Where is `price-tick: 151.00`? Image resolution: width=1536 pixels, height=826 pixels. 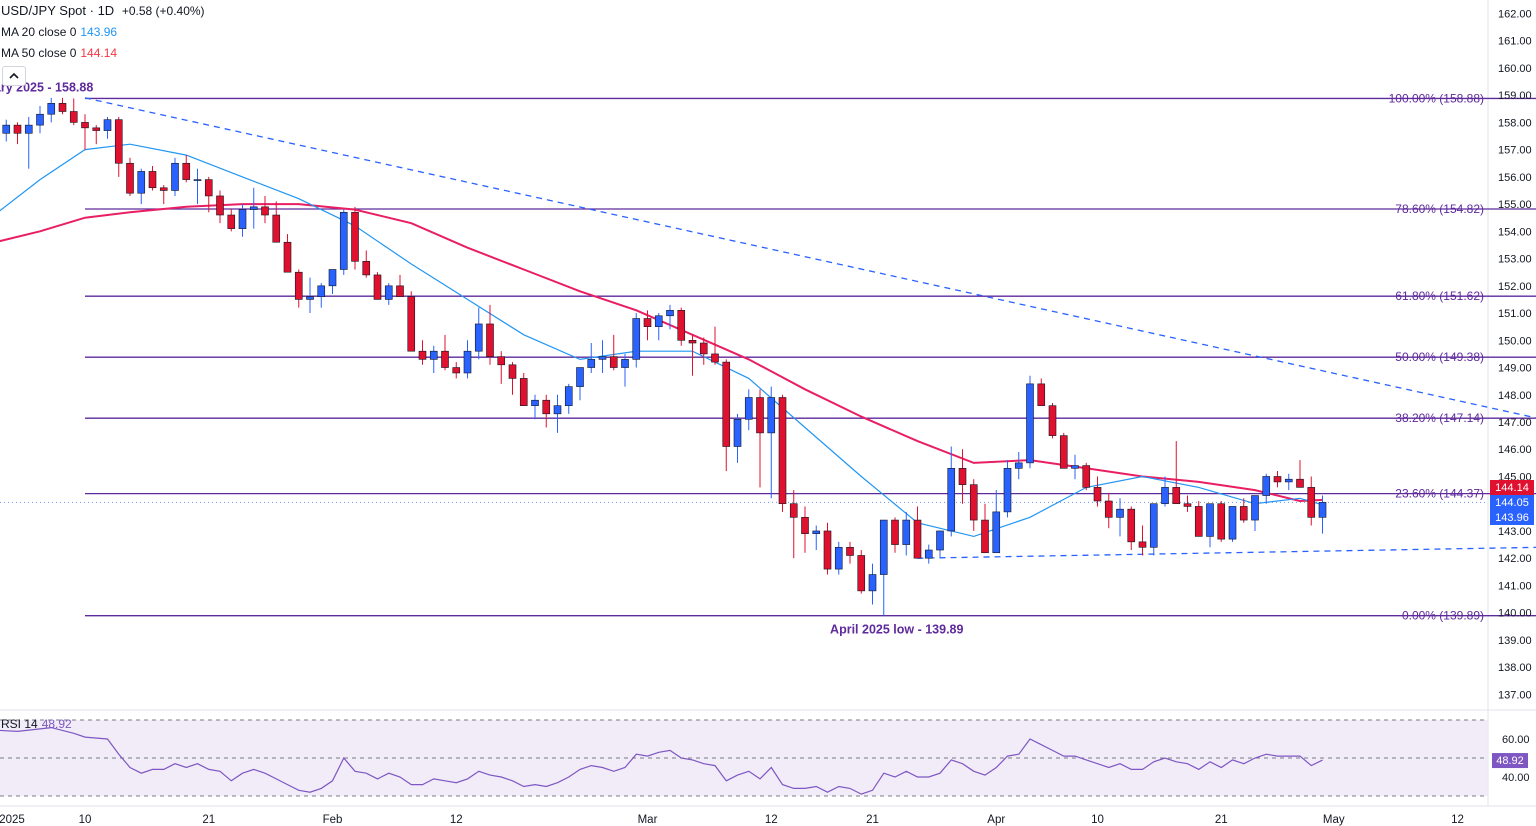
price-tick: 151.00 is located at coordinates (1515, 314).